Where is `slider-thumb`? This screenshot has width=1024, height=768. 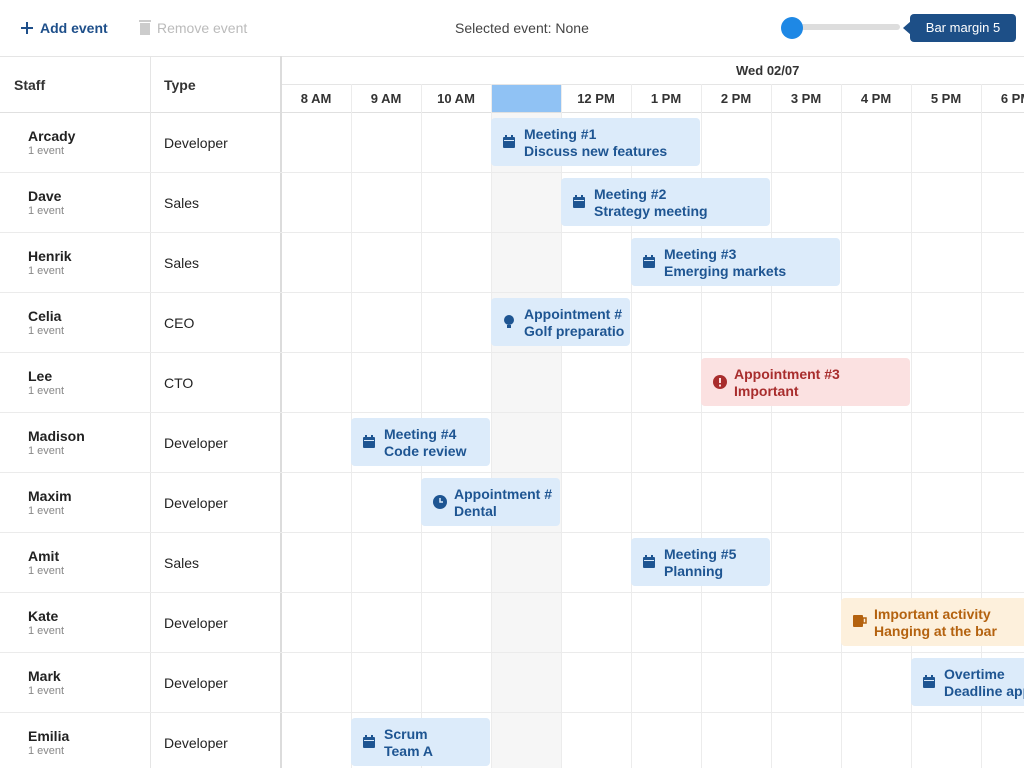 slider-thumb is located at coordinates (792, 28).